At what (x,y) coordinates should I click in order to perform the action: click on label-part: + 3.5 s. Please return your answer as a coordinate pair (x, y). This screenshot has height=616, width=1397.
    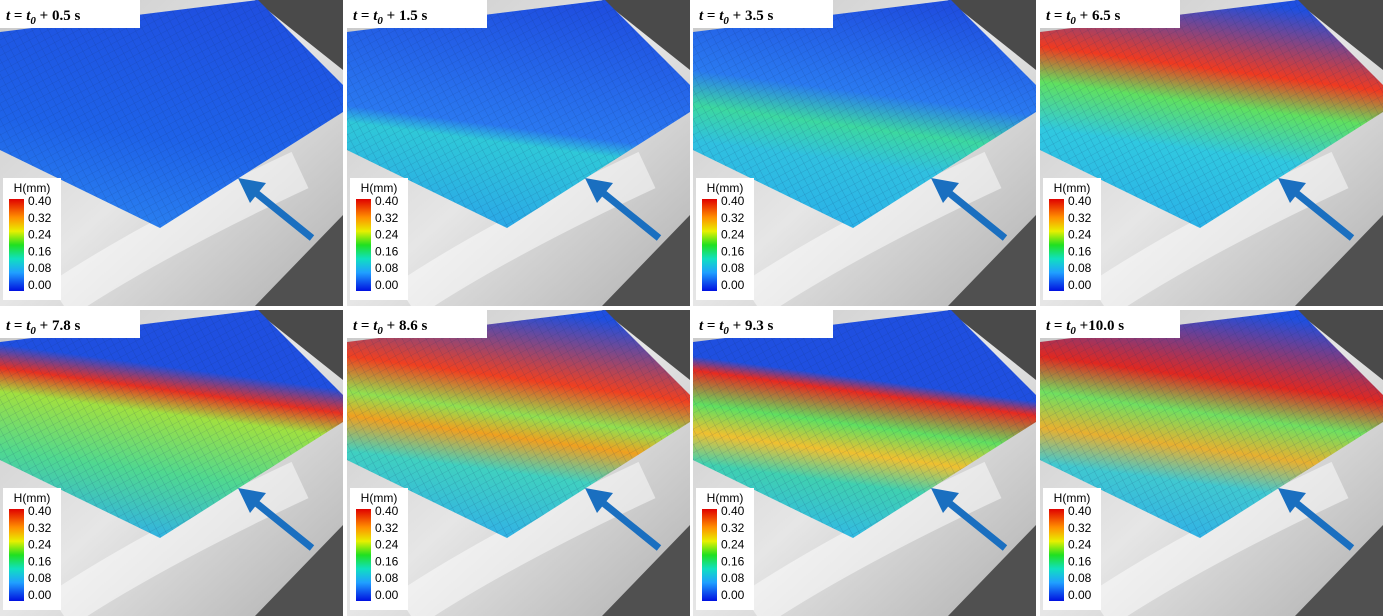
    Looking at the image, I should click on (751, 16).